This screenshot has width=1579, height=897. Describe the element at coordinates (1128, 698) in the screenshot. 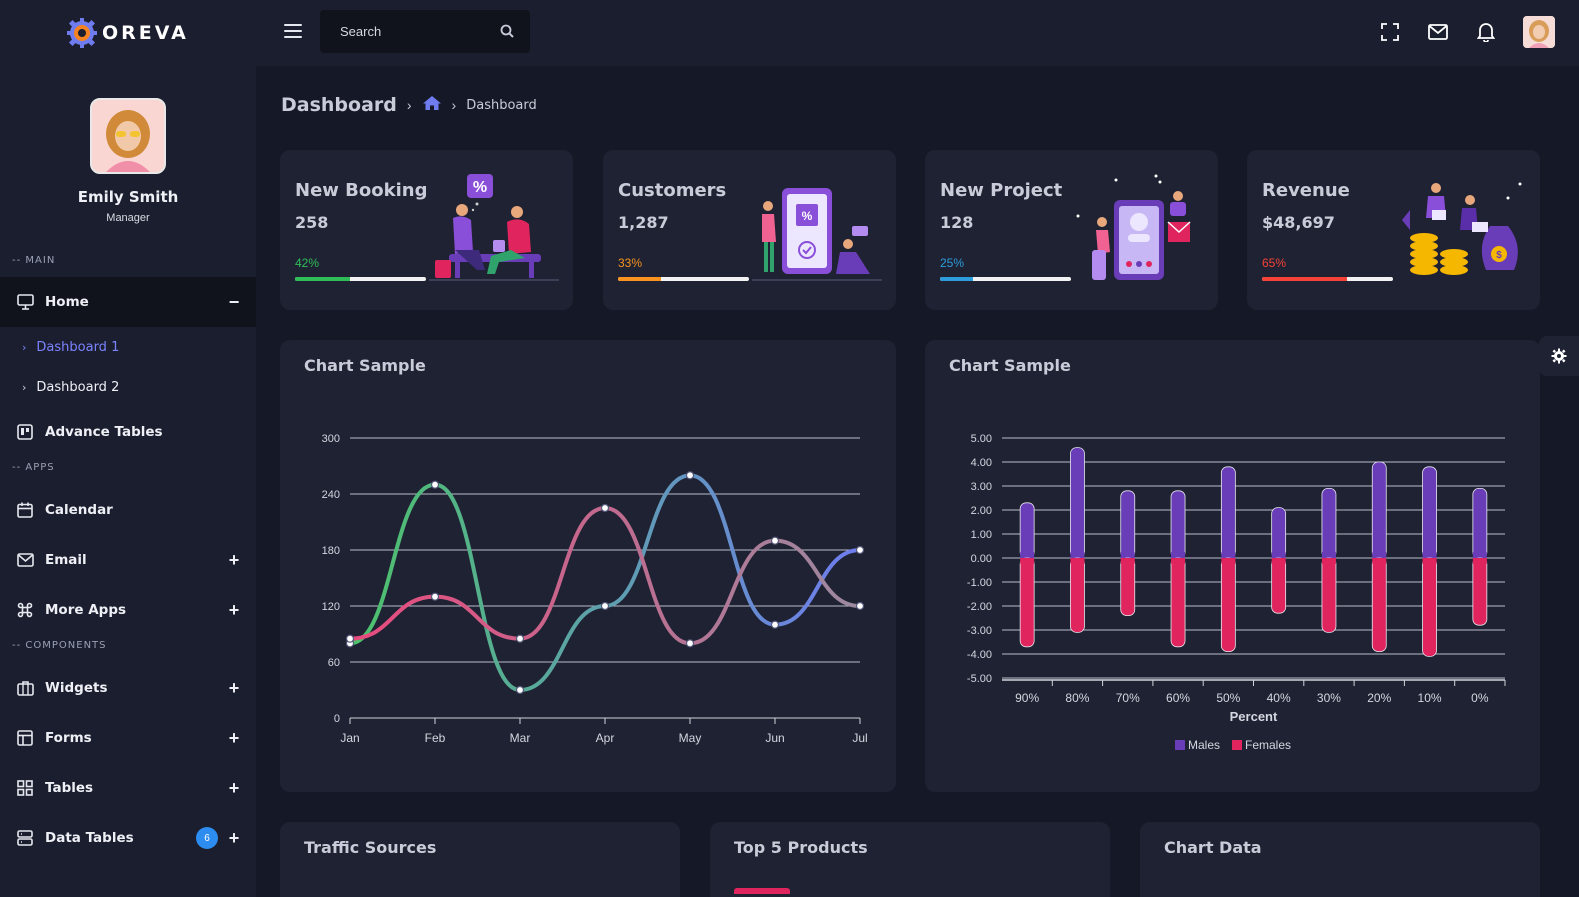

I see `x-tick-label: 70%` at that location.